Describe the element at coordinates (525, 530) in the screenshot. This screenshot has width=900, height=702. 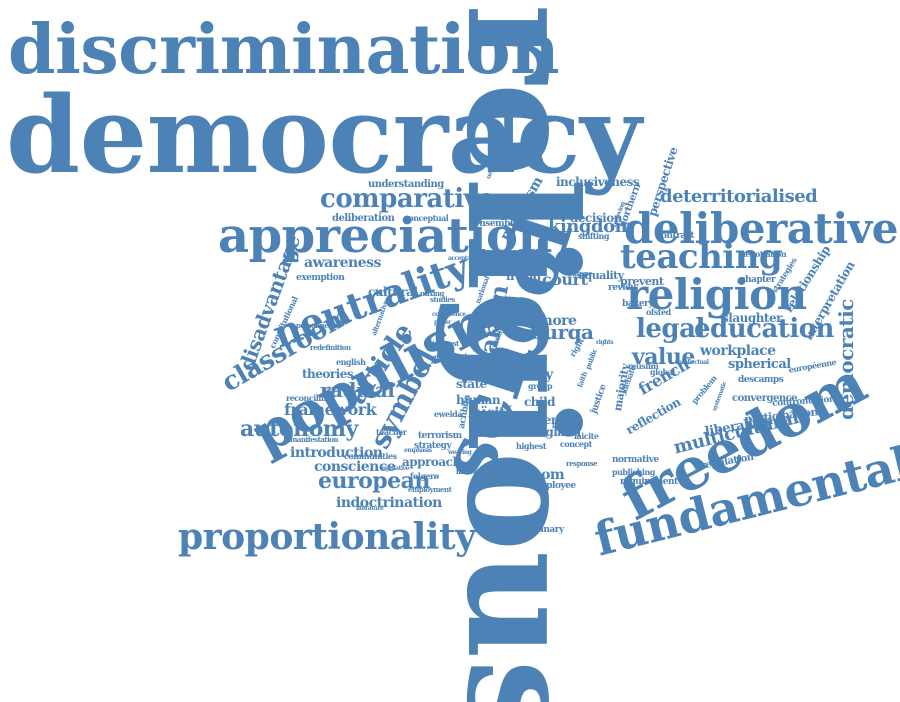
I see `word: multidisciplinary` at that location.